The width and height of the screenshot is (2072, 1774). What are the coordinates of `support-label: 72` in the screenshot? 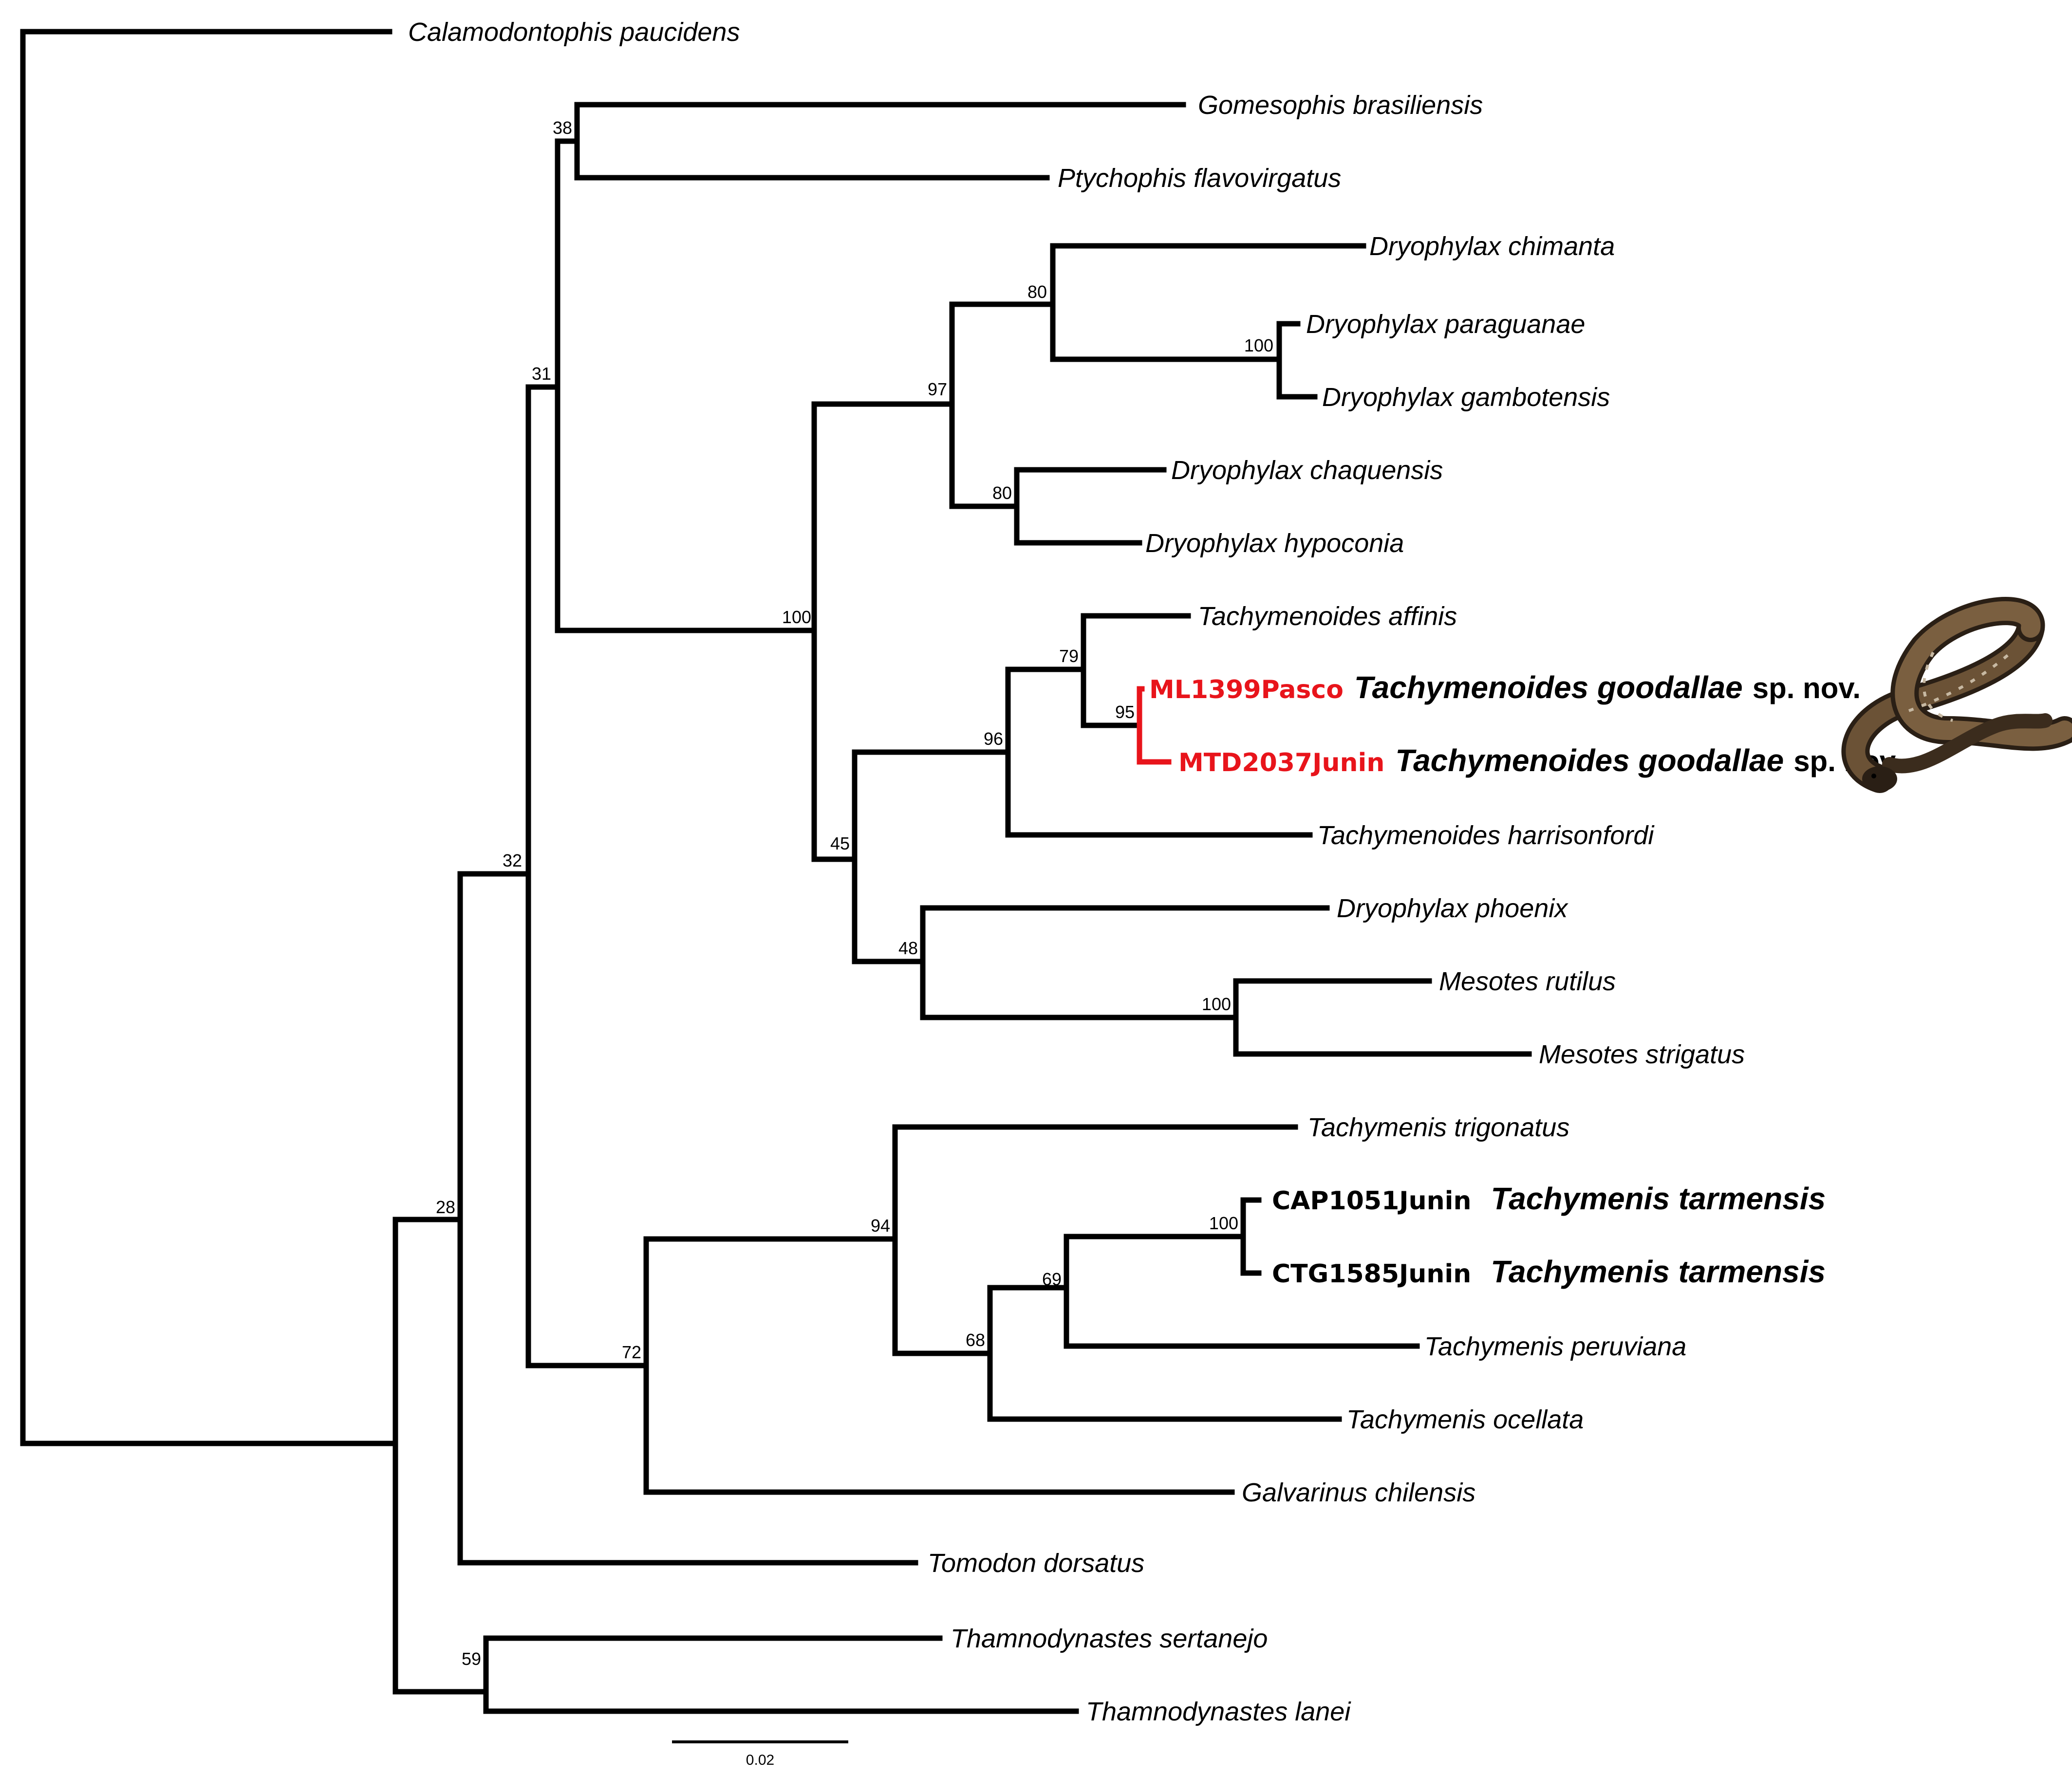 It's located at (631, 1352).